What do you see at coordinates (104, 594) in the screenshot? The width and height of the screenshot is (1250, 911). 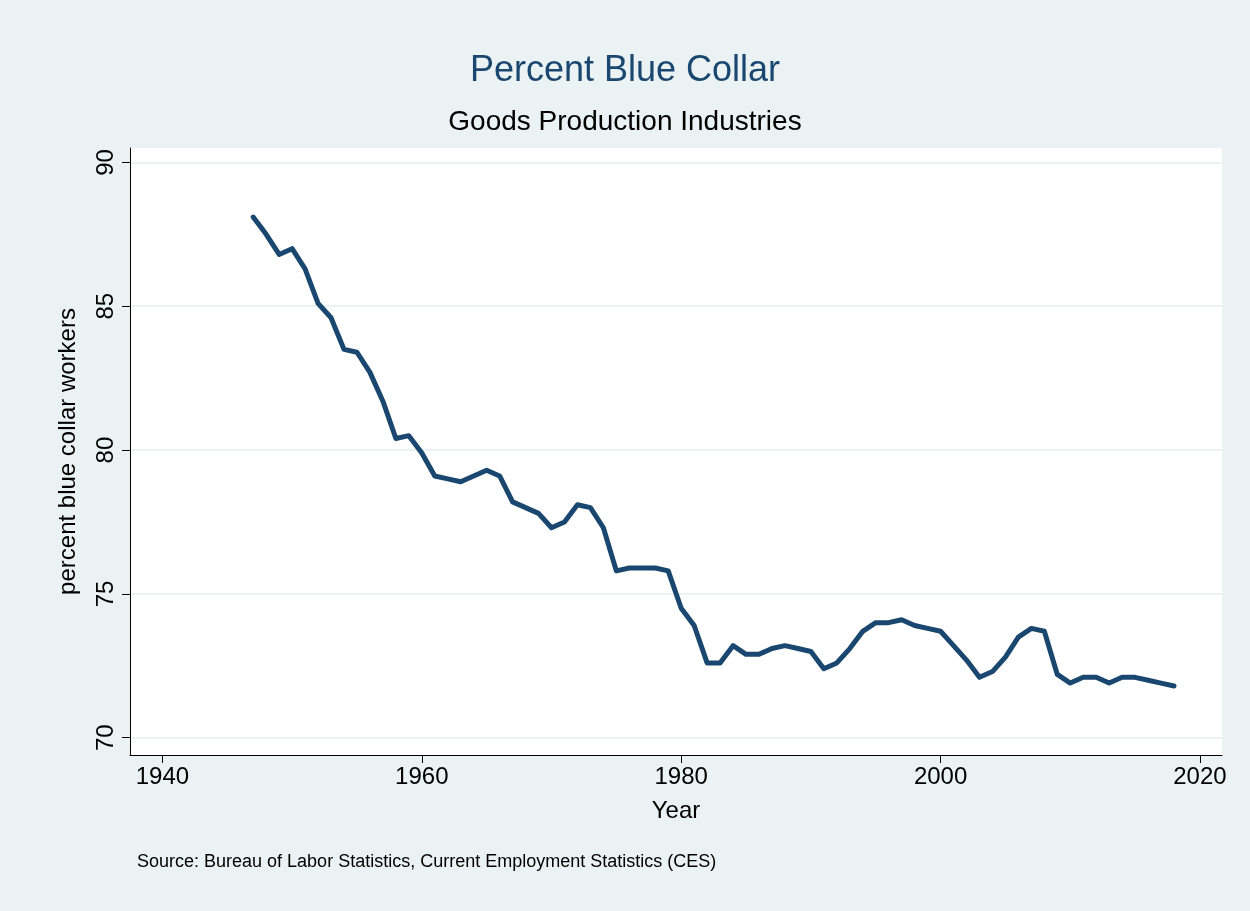 I see `y-tick-label: 75` at bounding box center [104, 594].